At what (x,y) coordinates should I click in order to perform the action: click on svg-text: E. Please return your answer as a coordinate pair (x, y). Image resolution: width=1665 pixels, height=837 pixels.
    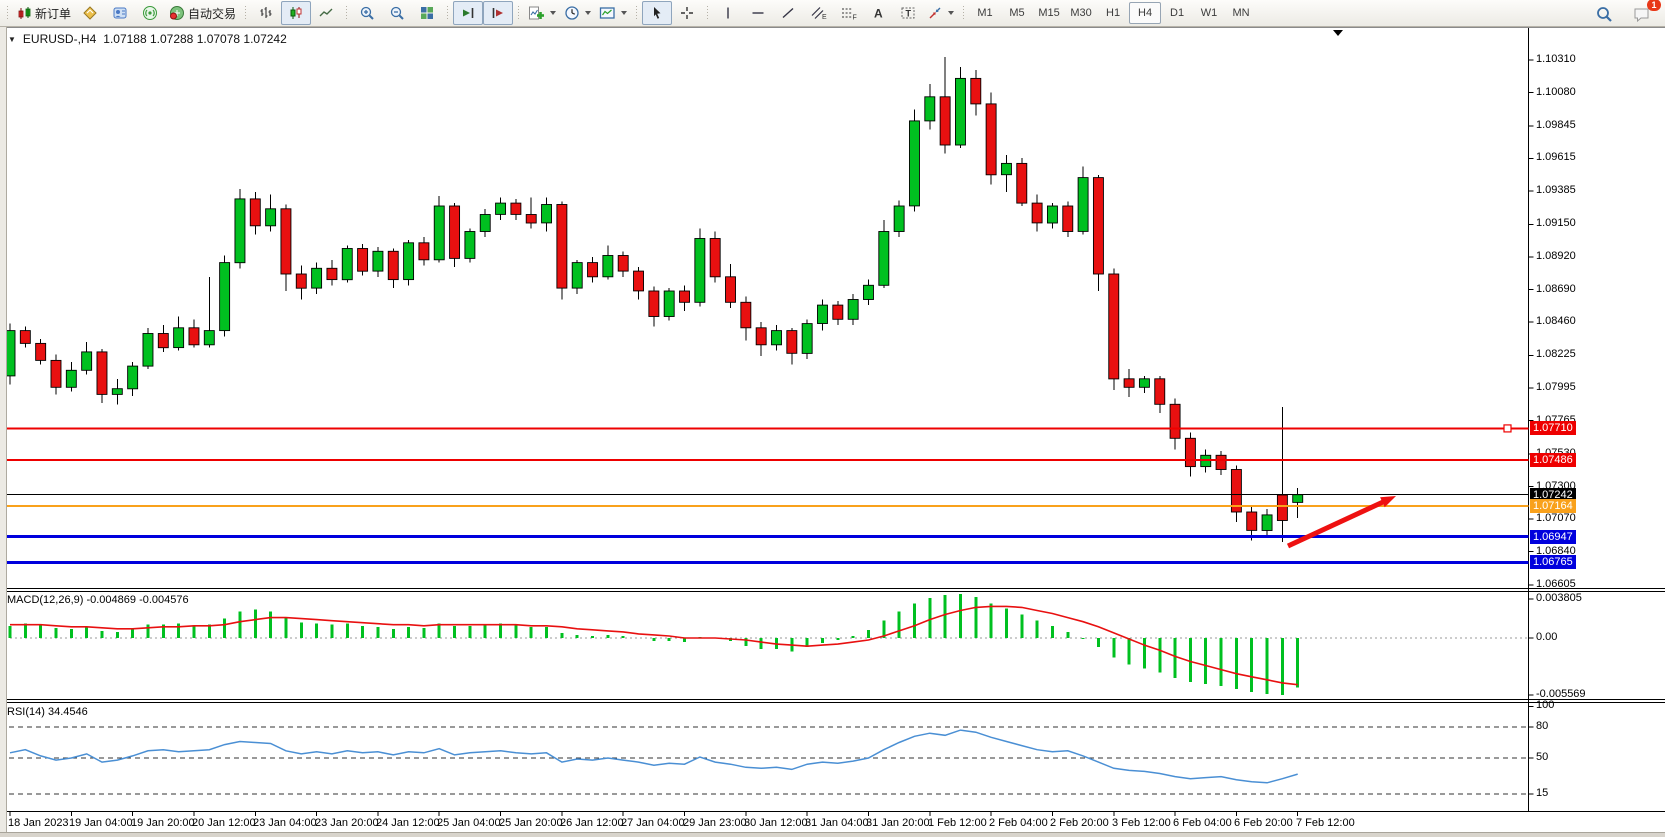
    Looking at the image, I should click on (824, 17).